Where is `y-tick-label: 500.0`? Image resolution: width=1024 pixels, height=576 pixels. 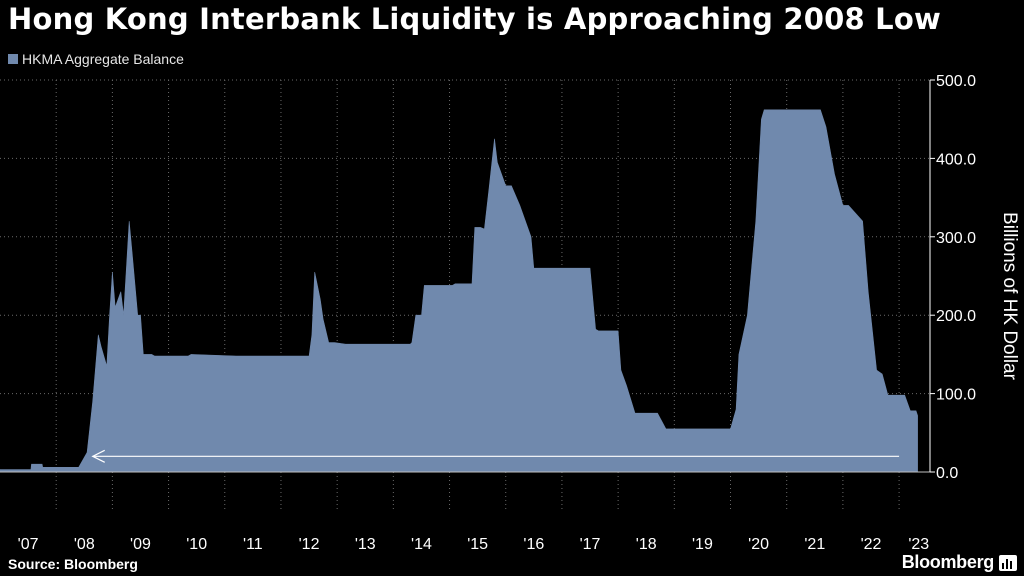
y-tick-label: 500.0 is located at coordinates (956, 81).